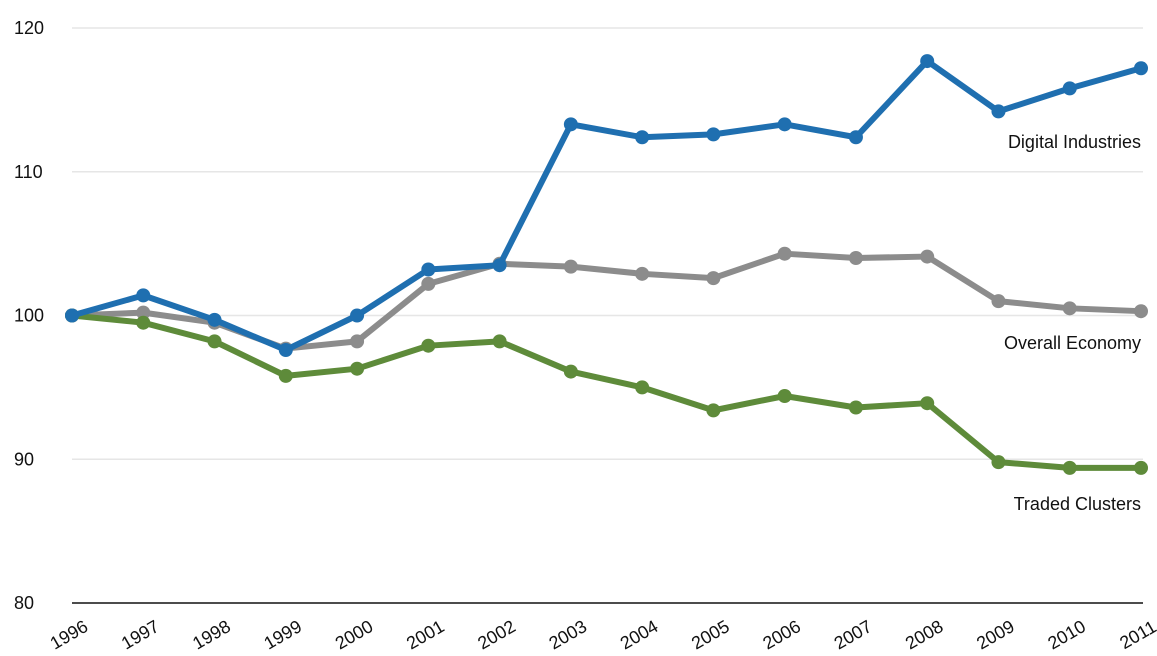 The image size is (1157, 656). I want to click on x-tick-label: 1996, so click(69, 634).